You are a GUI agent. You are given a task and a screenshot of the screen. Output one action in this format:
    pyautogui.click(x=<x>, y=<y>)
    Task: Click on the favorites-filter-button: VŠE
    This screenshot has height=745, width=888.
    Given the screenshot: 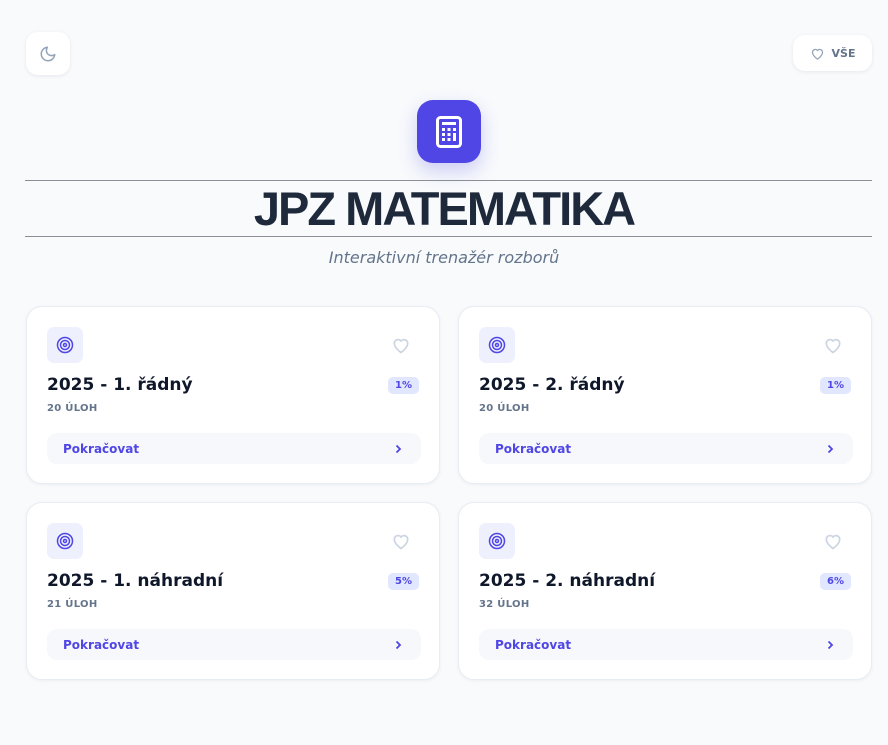 What is the action you would take?
    pyautogui.click(x=832, y=53)
    